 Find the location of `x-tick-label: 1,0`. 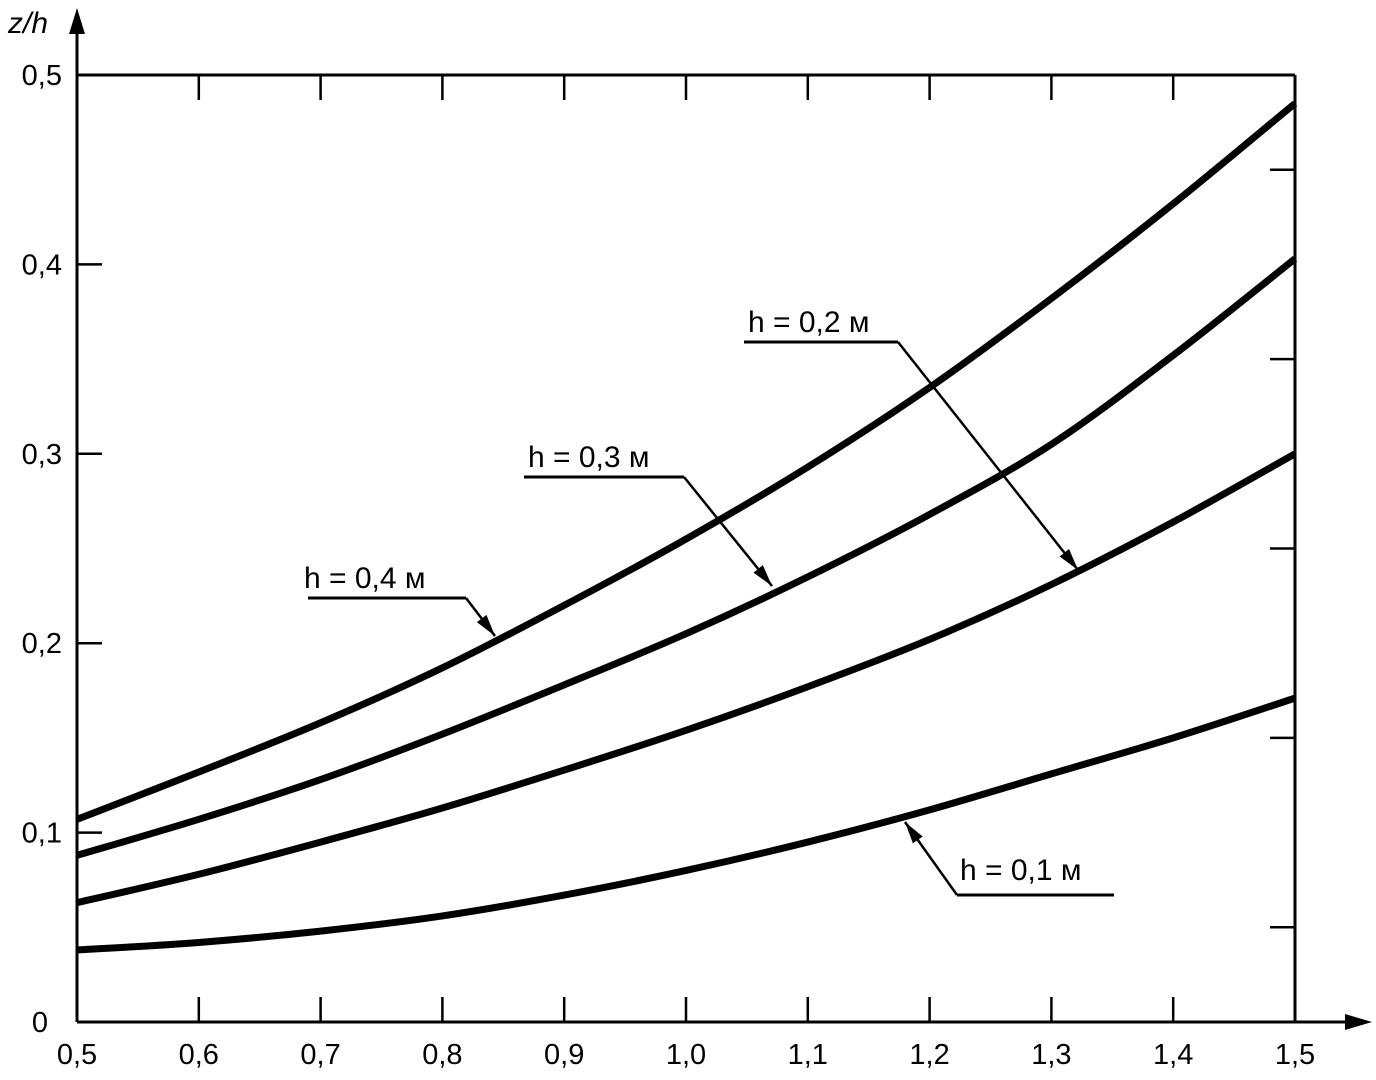

x-tick-label: 1,0 is located at coordinates (686, 1055).